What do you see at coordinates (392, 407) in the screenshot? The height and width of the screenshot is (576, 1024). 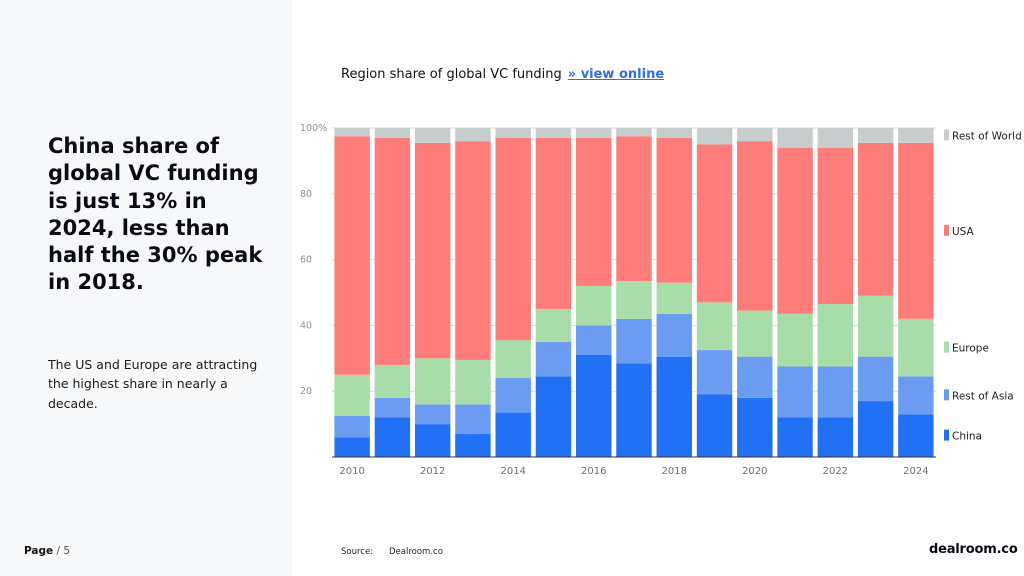 I see `bar-segment-rest-of-asia-2011` at bounding box center [392, 407].